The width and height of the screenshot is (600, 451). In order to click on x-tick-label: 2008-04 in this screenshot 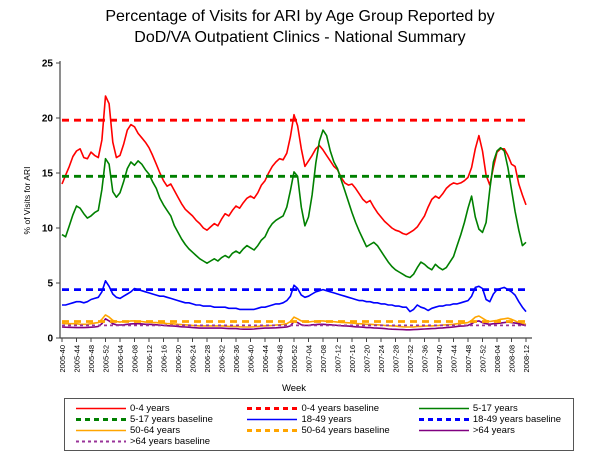, I will do `click(497, 359)`.